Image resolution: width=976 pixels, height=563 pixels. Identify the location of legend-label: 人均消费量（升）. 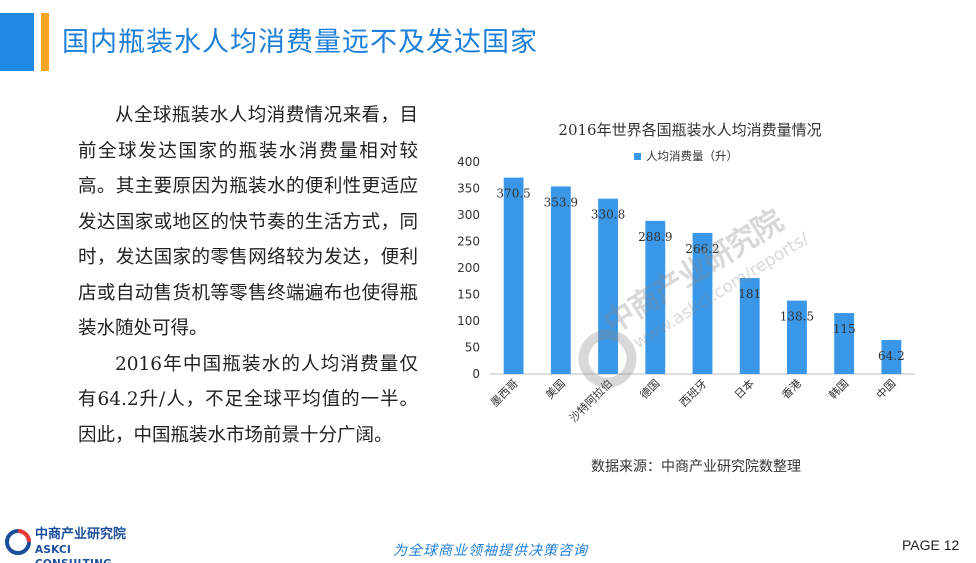
(692, 156).